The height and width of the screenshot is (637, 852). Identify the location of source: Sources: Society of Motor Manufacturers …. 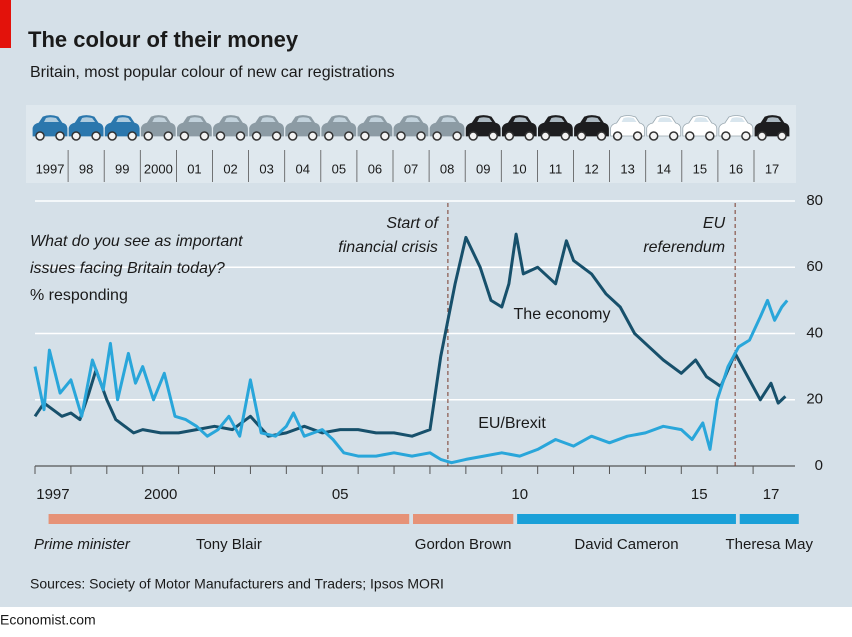
(237, 584).